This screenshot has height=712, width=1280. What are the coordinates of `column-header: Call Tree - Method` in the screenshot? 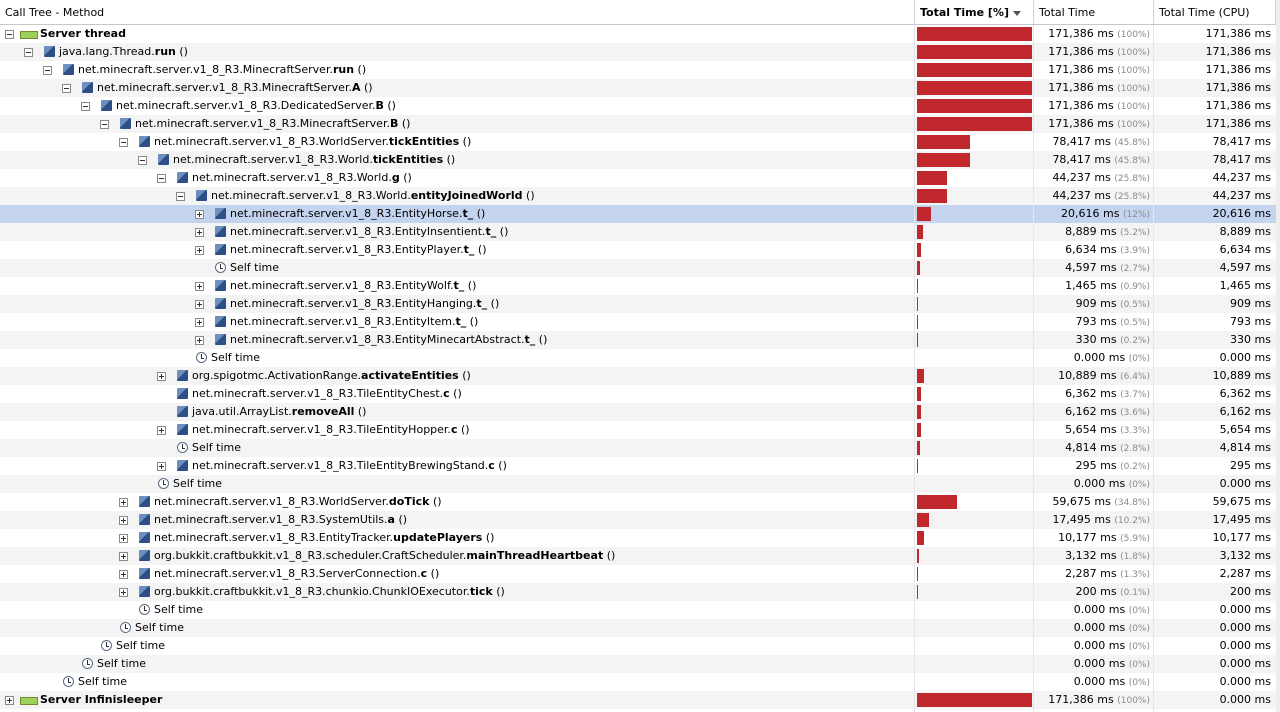 It's located at (457, 12).